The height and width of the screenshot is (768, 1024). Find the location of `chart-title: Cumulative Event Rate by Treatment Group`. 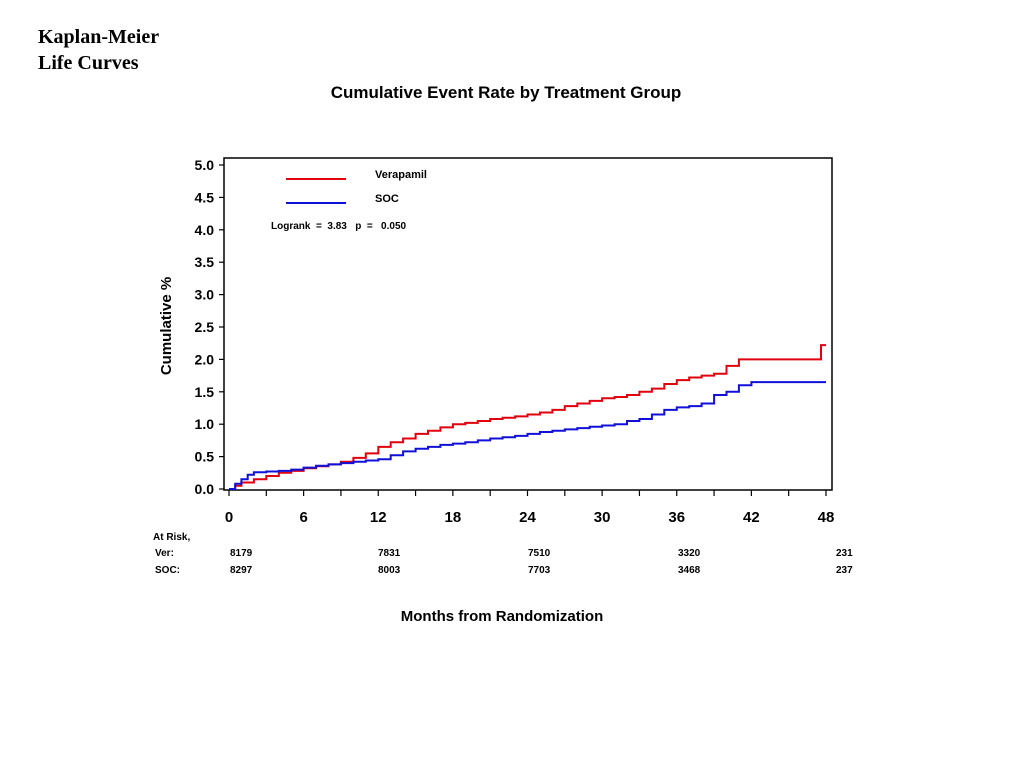

chart-title: Cumulative Event Rate by Treatment Group is located at coordinates (506, 92).